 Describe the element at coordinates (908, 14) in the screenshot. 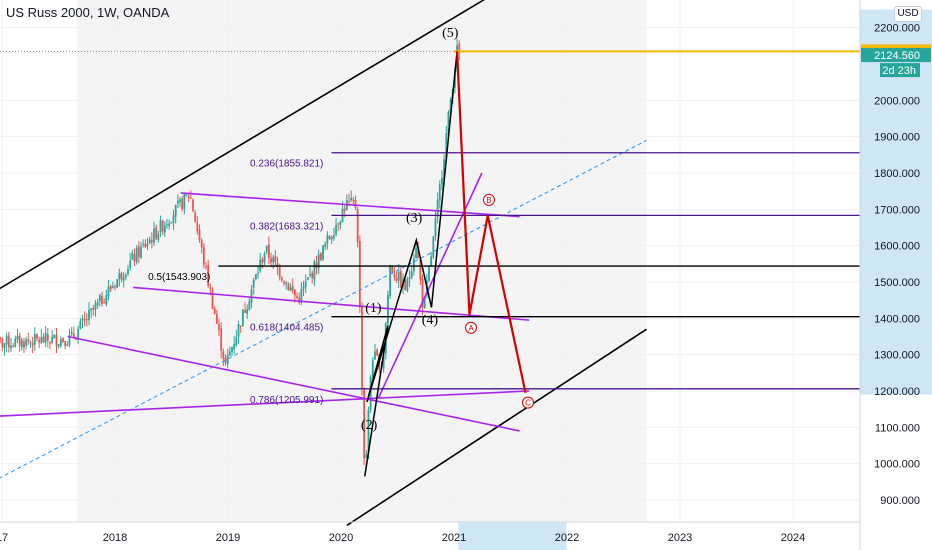

I see `currency-button: USD` at that location.